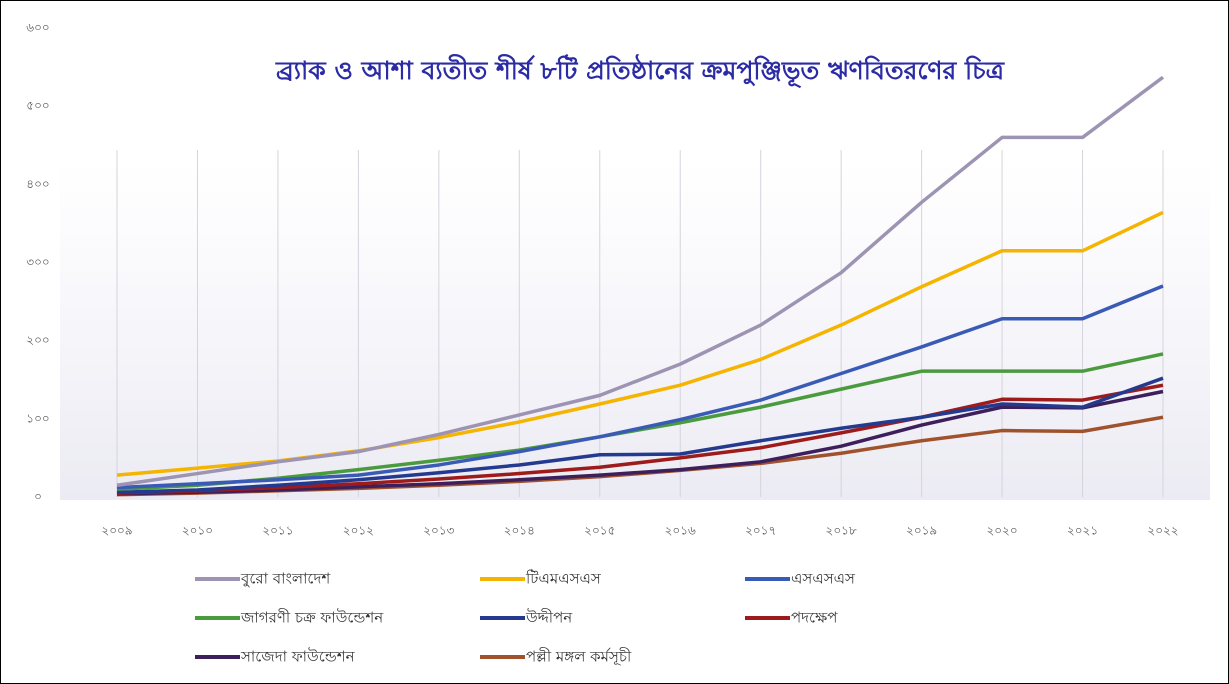 This screenshot has height=684, width=1229. What do you see at coordinates (823, 579) in the screenshot?
I see `legend-label: এসএসএস` at bounding box center [823, 579].